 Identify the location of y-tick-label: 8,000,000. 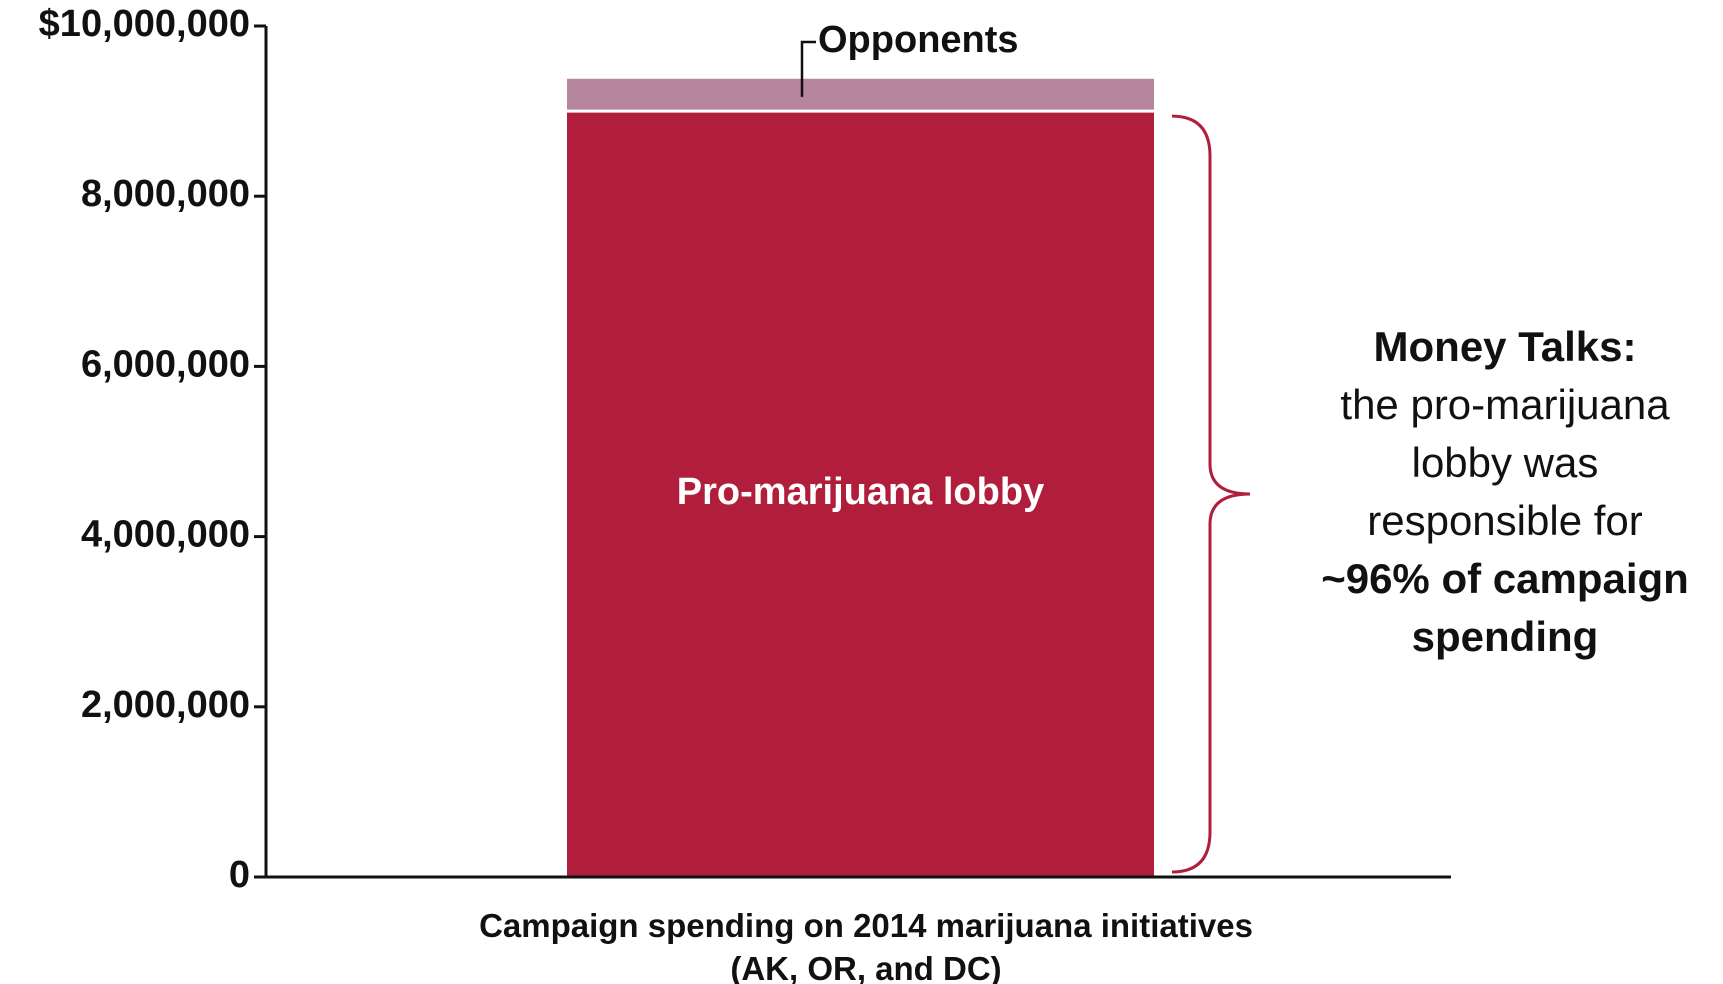
(165, 194).